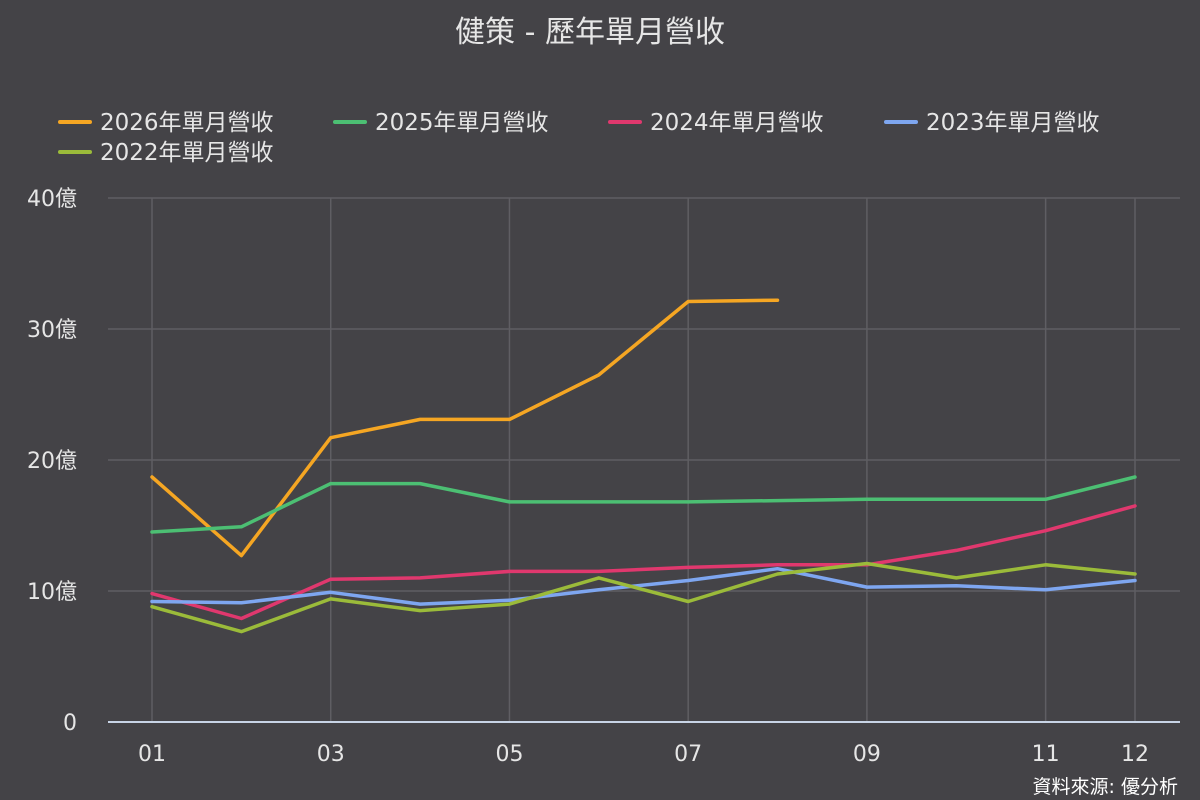 This screenshot has width=1200, height=800. What do you see at coordinates (462, 123) in the screenshot?
I see `legend-label: 2025年單月營收` at bounding box center [462, 123].